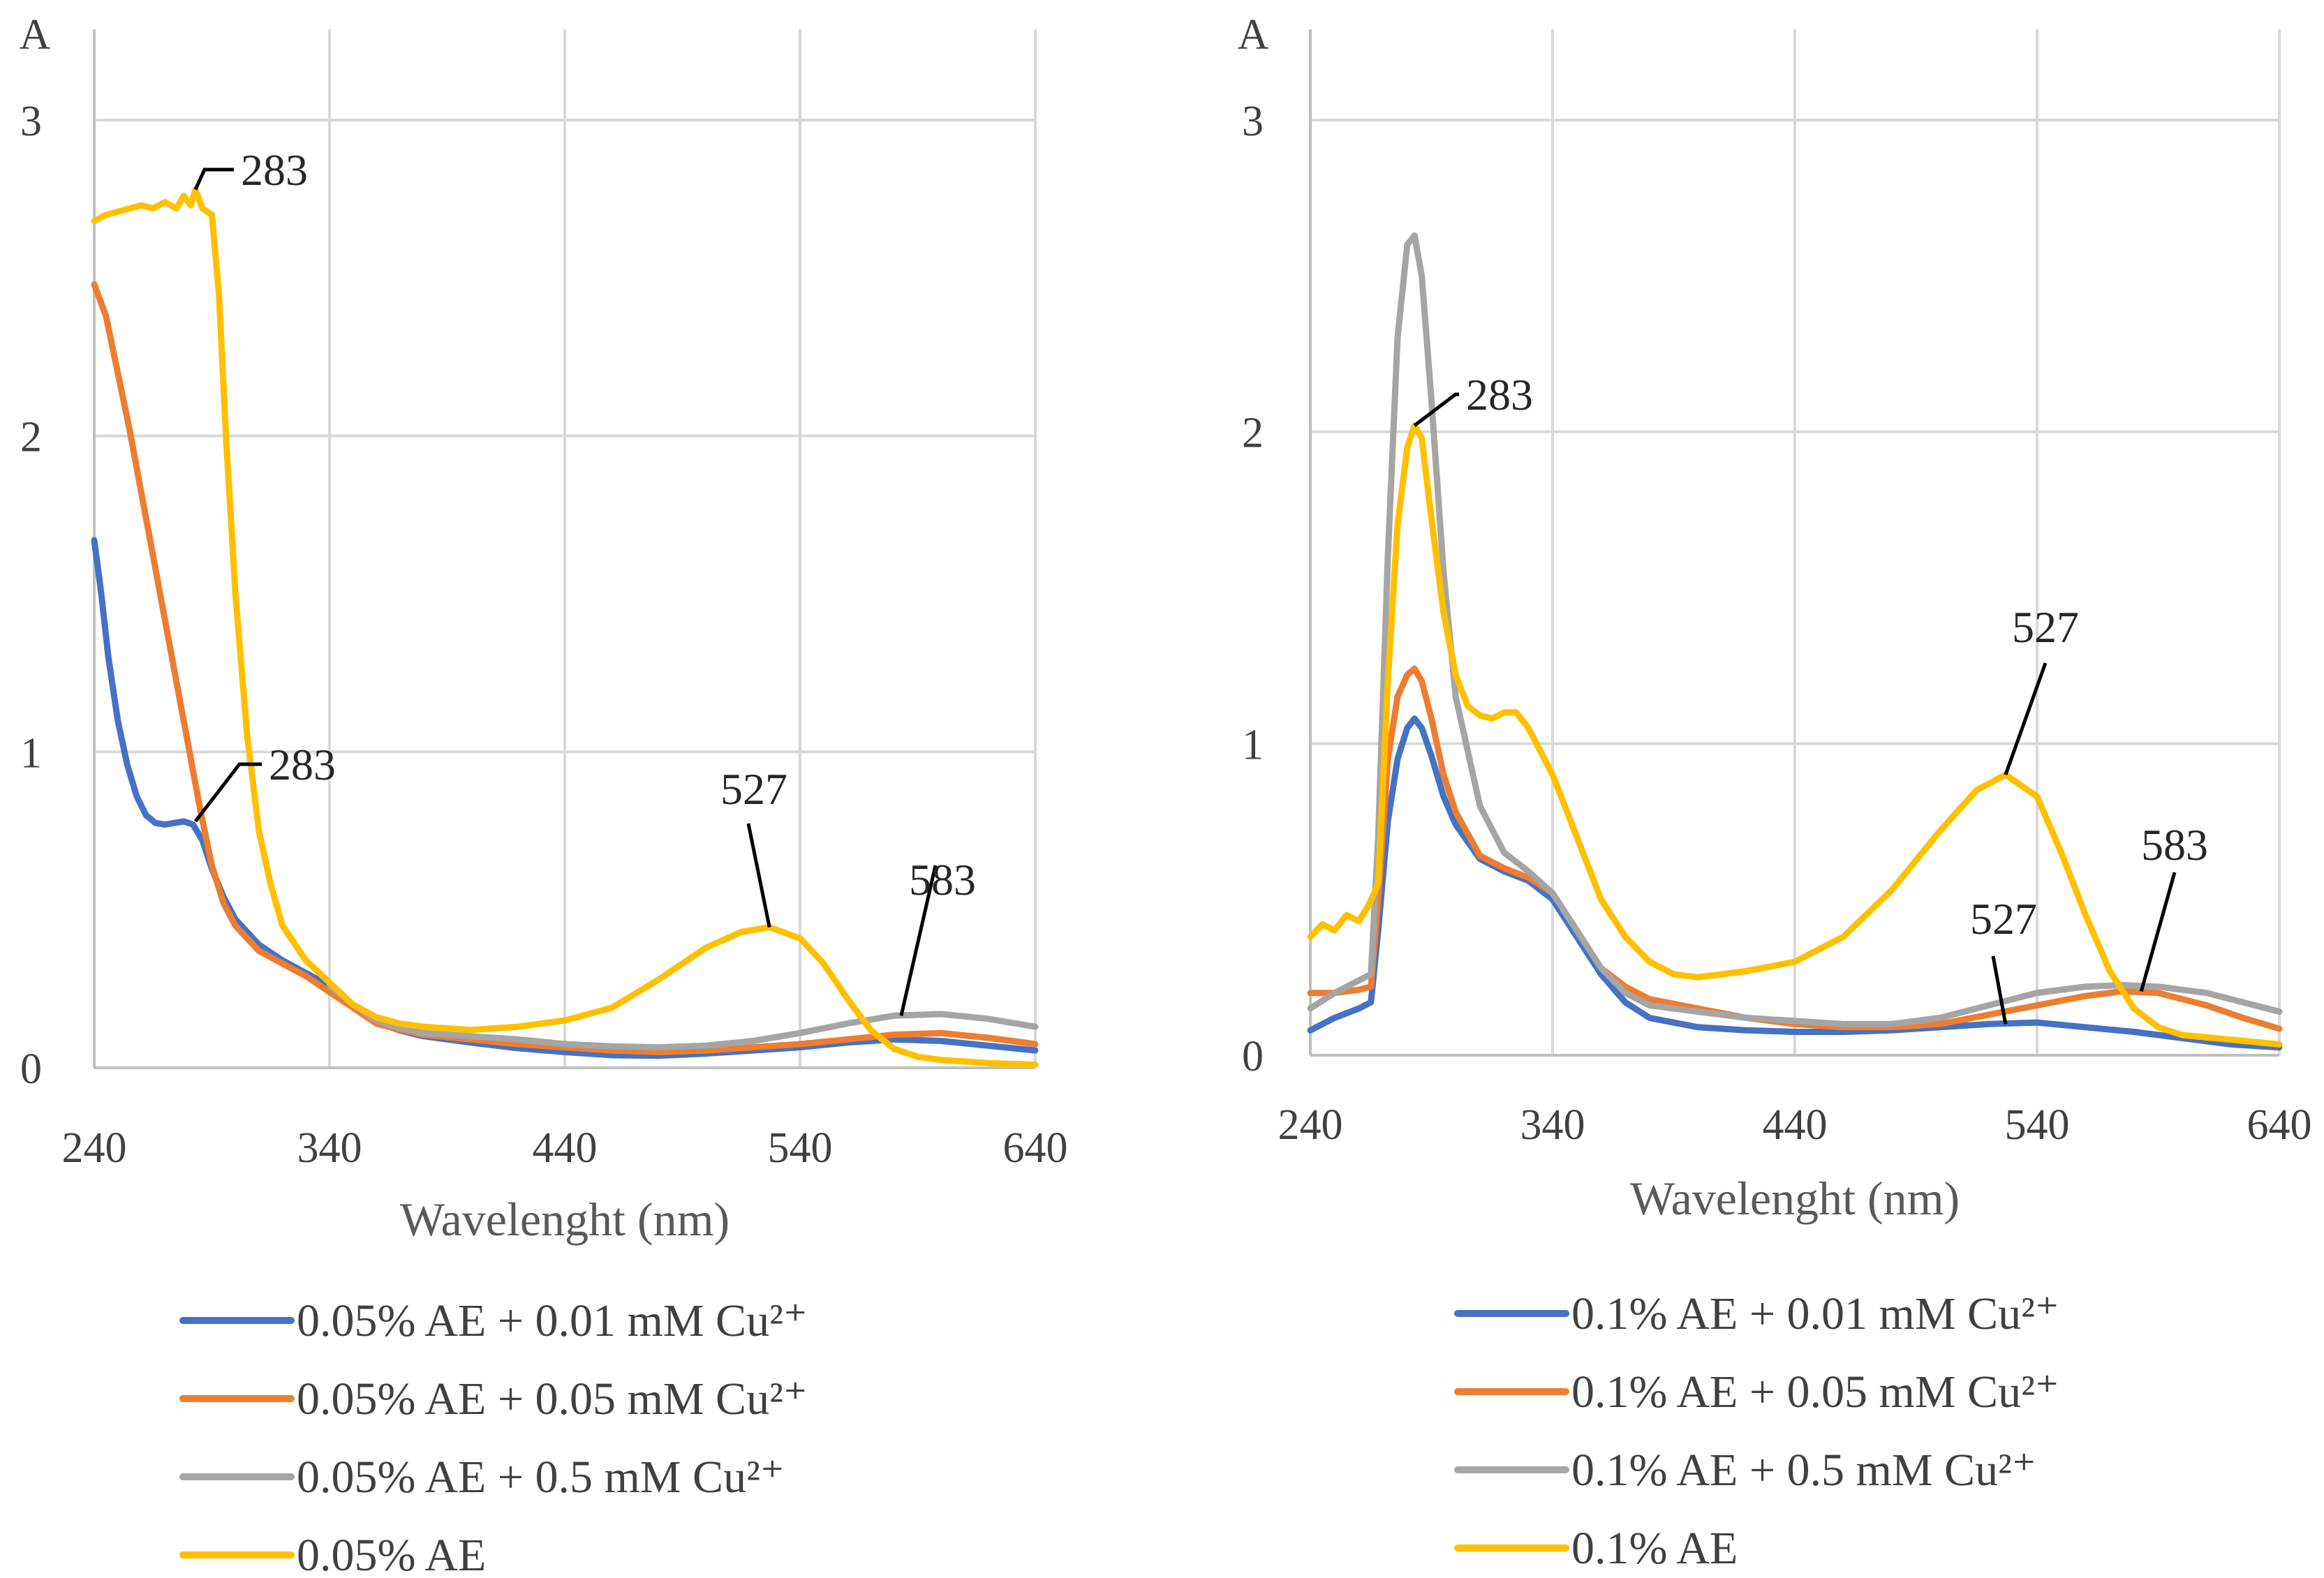  What do you see at coordinates (552, 1320) in the screenshot?
I see `legend-label-1: 0.05% AE + 0.01 mM Cu²⁺` at bounding box center [552, 1320].